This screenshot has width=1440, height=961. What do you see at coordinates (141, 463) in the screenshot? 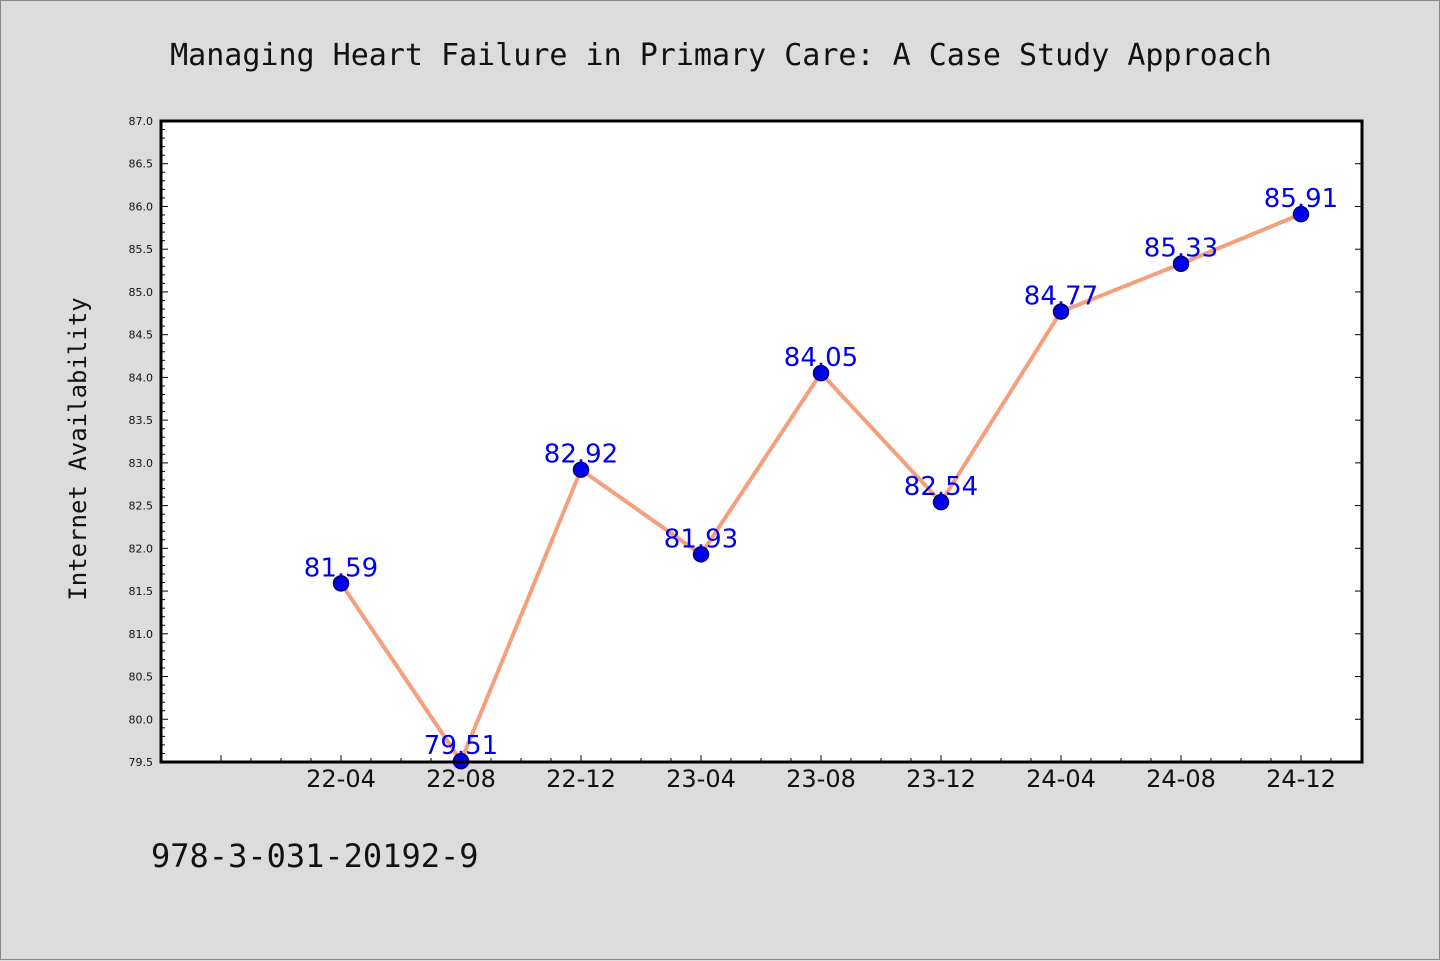
I see `y-tick-label: 83.0` at bounding box center [141, 463].